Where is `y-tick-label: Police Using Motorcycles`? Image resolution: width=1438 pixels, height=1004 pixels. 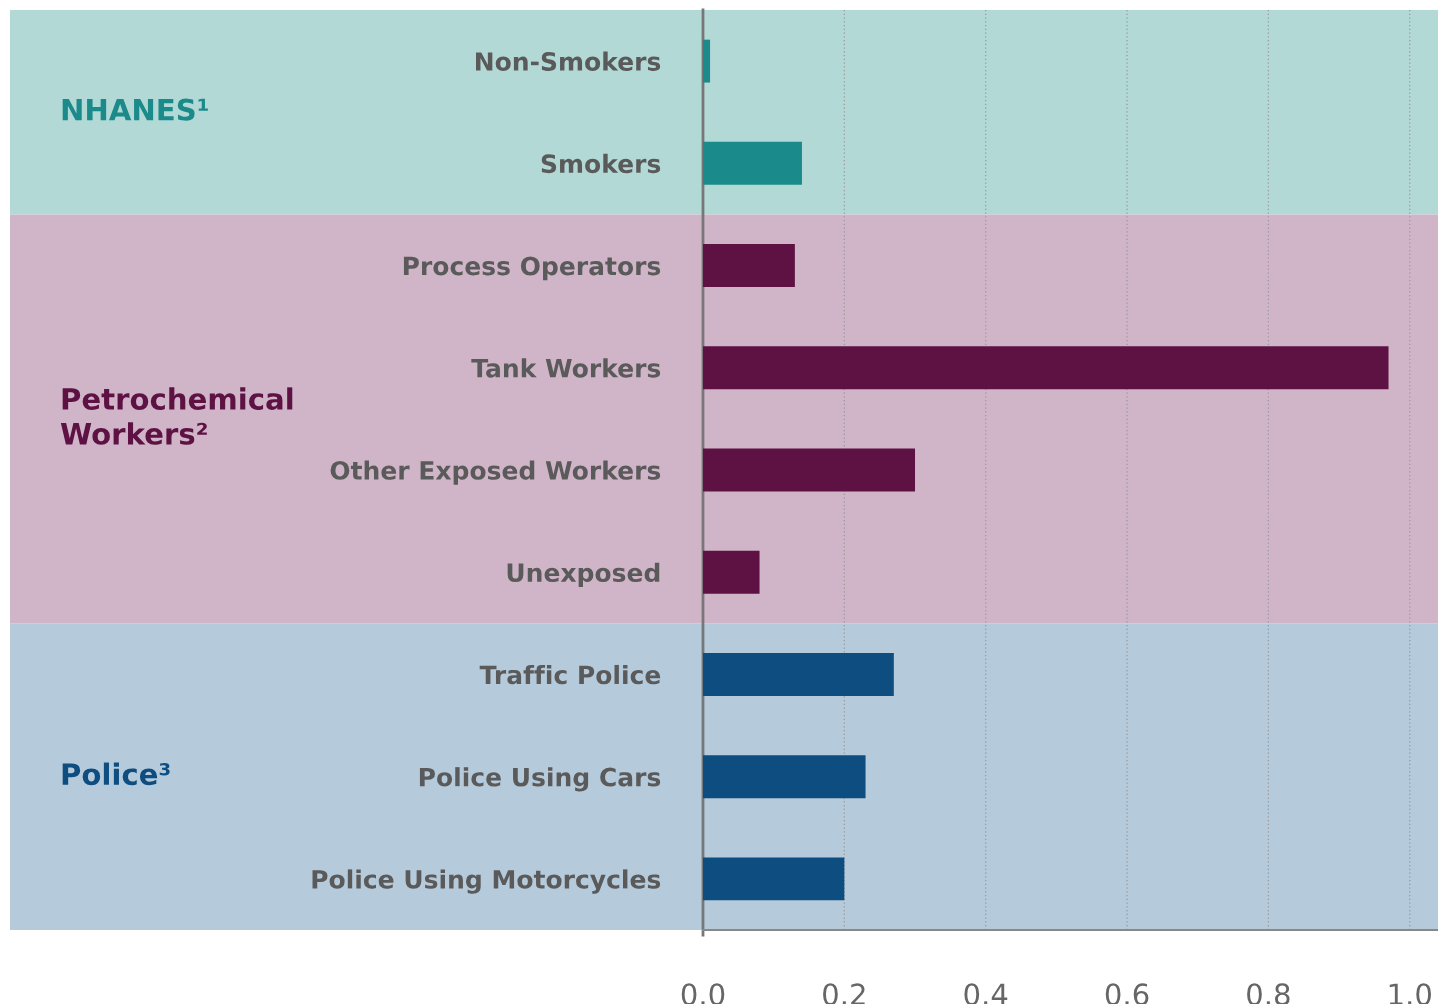 y-tick-label: Police Using Motorcycles is located at coordinates (486, 881).